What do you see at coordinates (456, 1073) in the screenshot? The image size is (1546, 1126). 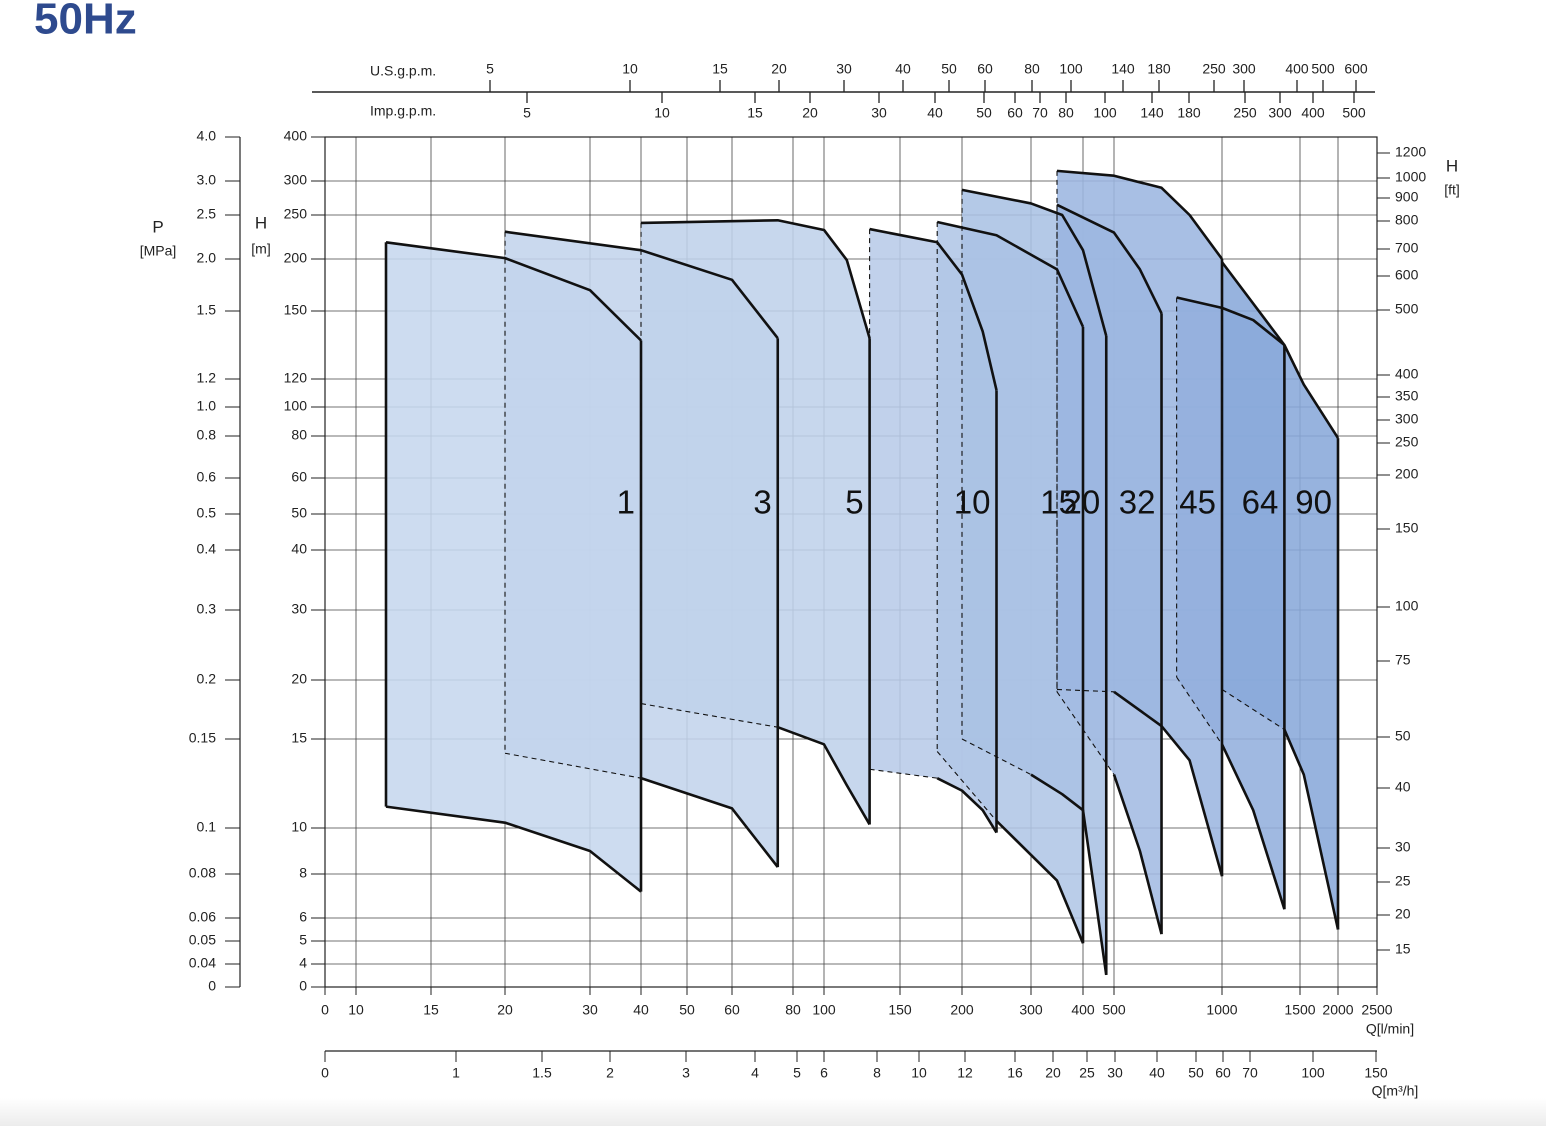 I see `bottom-tick-label: 1` at bounding box center [456, 1073].